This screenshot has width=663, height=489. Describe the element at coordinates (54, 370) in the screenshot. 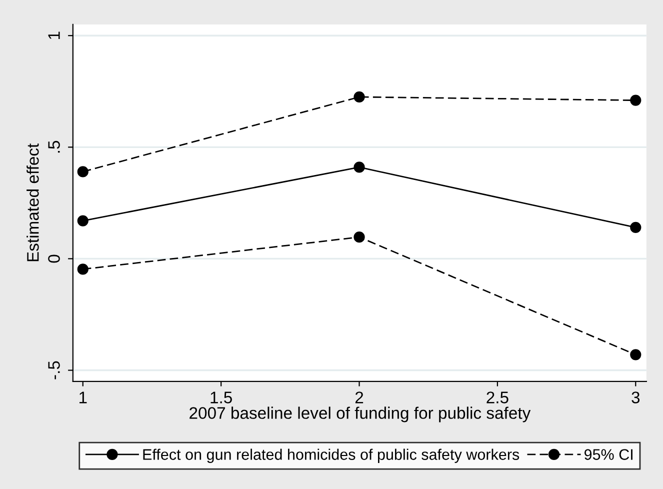

I see `y-tick-label: -.5` at that location.